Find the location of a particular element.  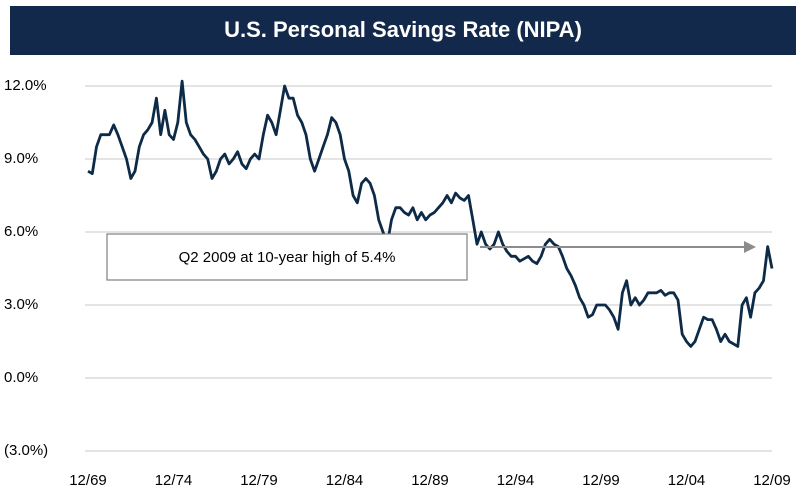

x-tick-label: 12/94 is located at coordinates (516, 480).